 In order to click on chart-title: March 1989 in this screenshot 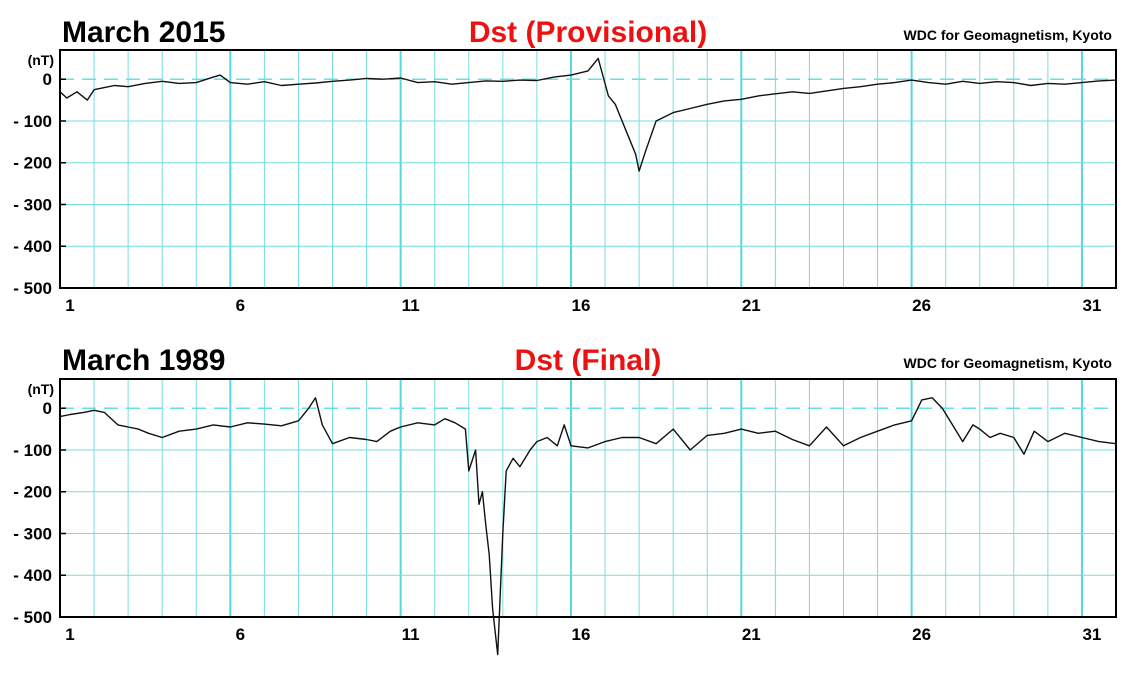, I will do `click(143, 360)`.